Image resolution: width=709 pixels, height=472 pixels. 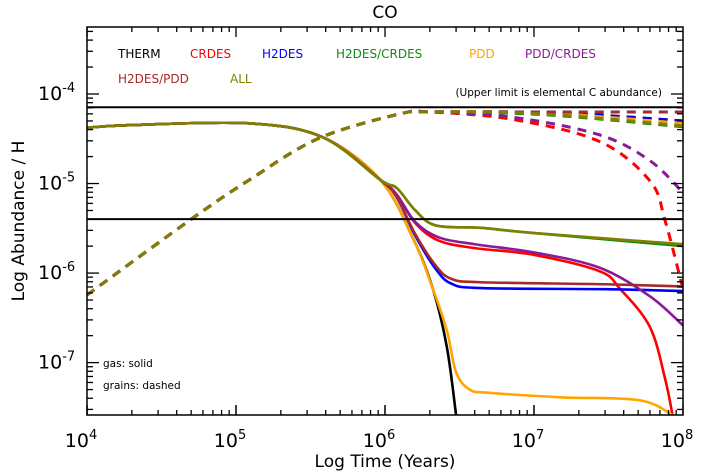 I want to click on legend-item-crdes: CRDES, so click(x=210, y=54).